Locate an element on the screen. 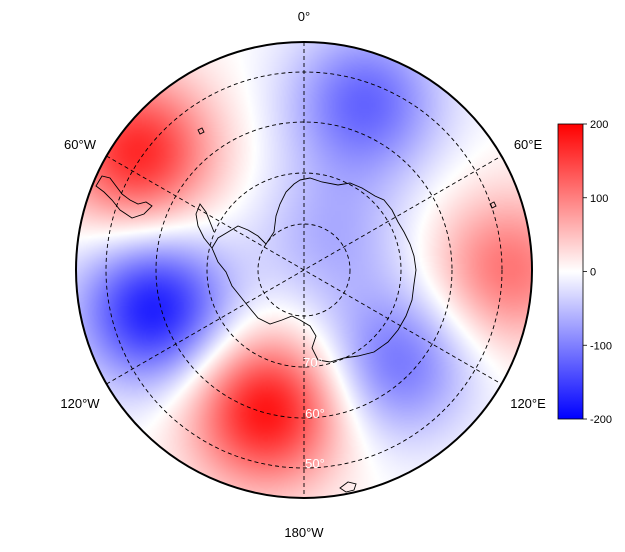 This screenshot has height=552, width=625. lon-label-0: 0° is located at coordinates (304, 16).